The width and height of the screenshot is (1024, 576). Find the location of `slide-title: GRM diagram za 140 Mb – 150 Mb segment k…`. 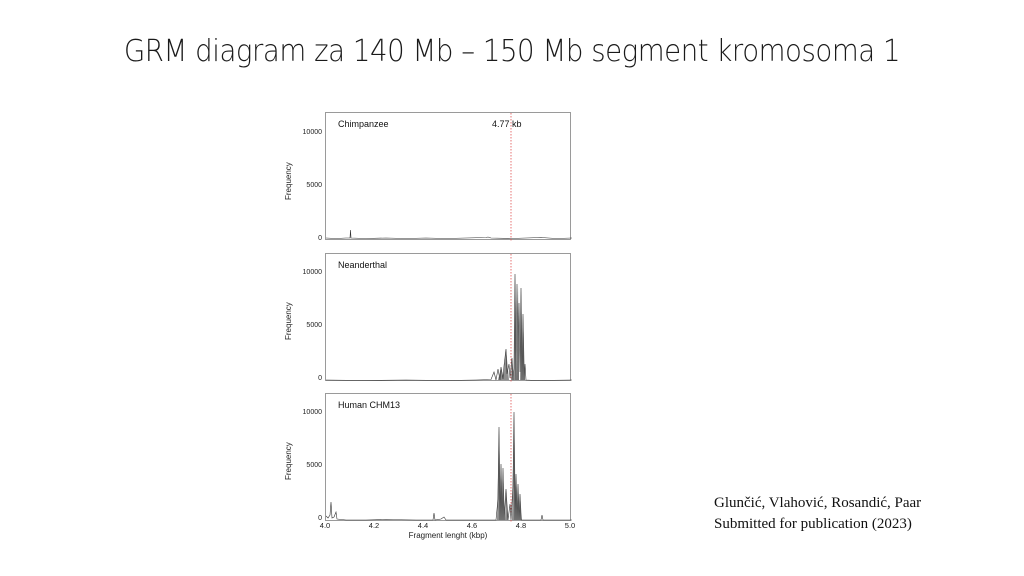

slide-title: GRM diagram za 140 Mb – 150 Mb segment k… is located at coordinates (512, 51).